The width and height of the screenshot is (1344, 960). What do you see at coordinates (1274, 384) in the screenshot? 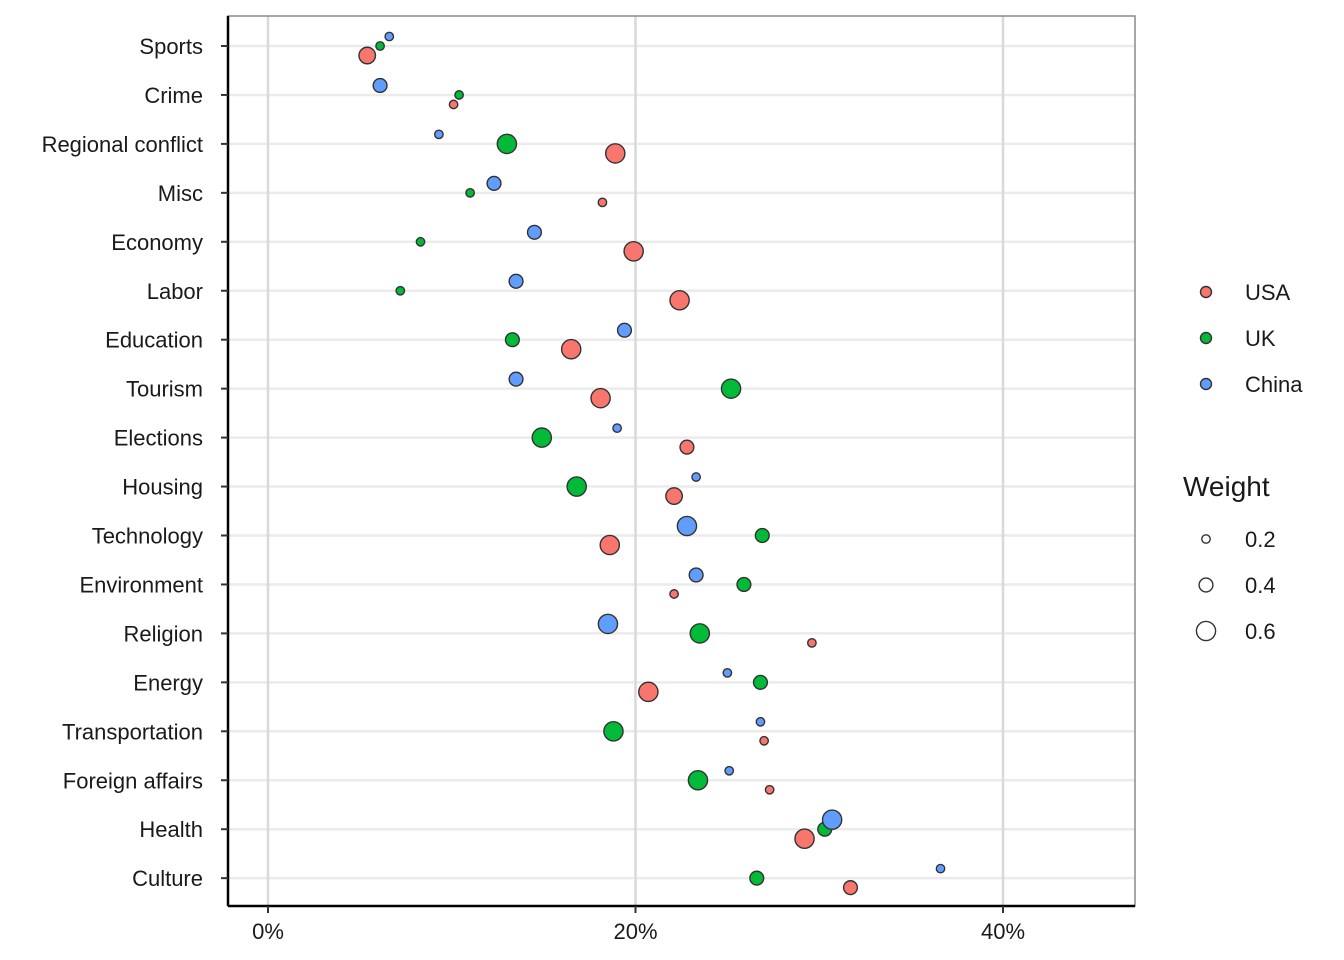
I see `legend-label: China` at bounding box center [1274, 384].